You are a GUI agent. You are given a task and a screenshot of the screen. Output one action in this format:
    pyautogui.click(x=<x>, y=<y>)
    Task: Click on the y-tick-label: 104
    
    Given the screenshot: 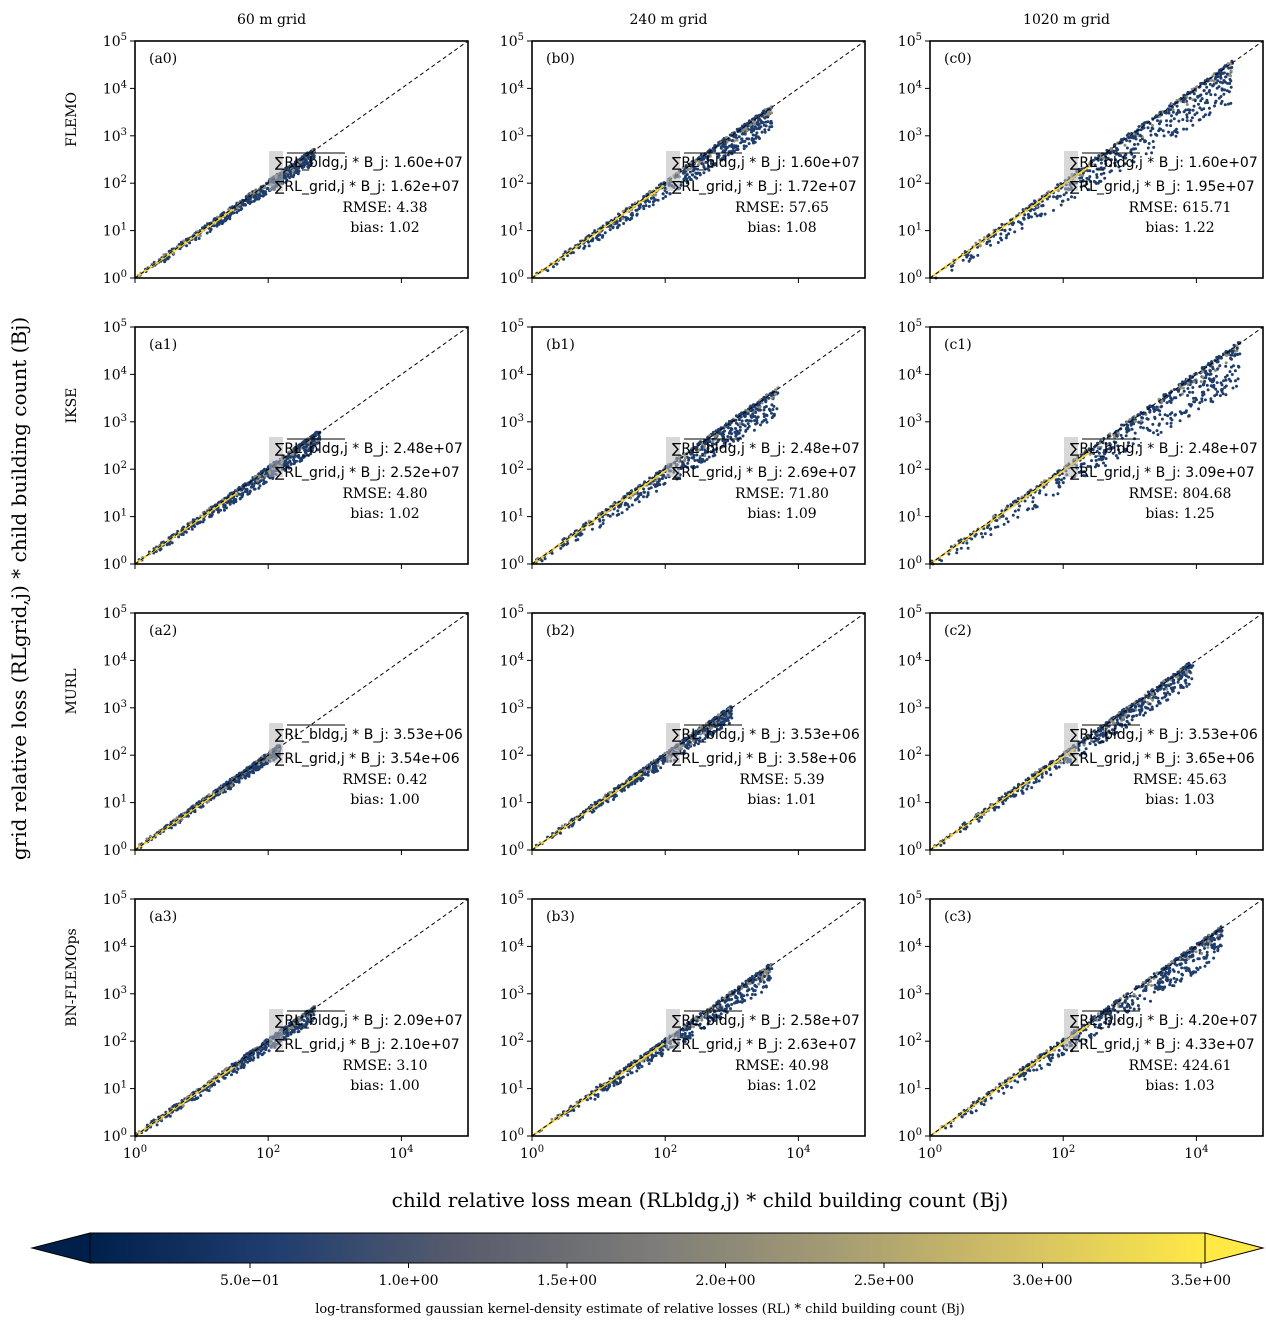 What is the action you would take?
    pyautogui.click(x=115, y=374)
    